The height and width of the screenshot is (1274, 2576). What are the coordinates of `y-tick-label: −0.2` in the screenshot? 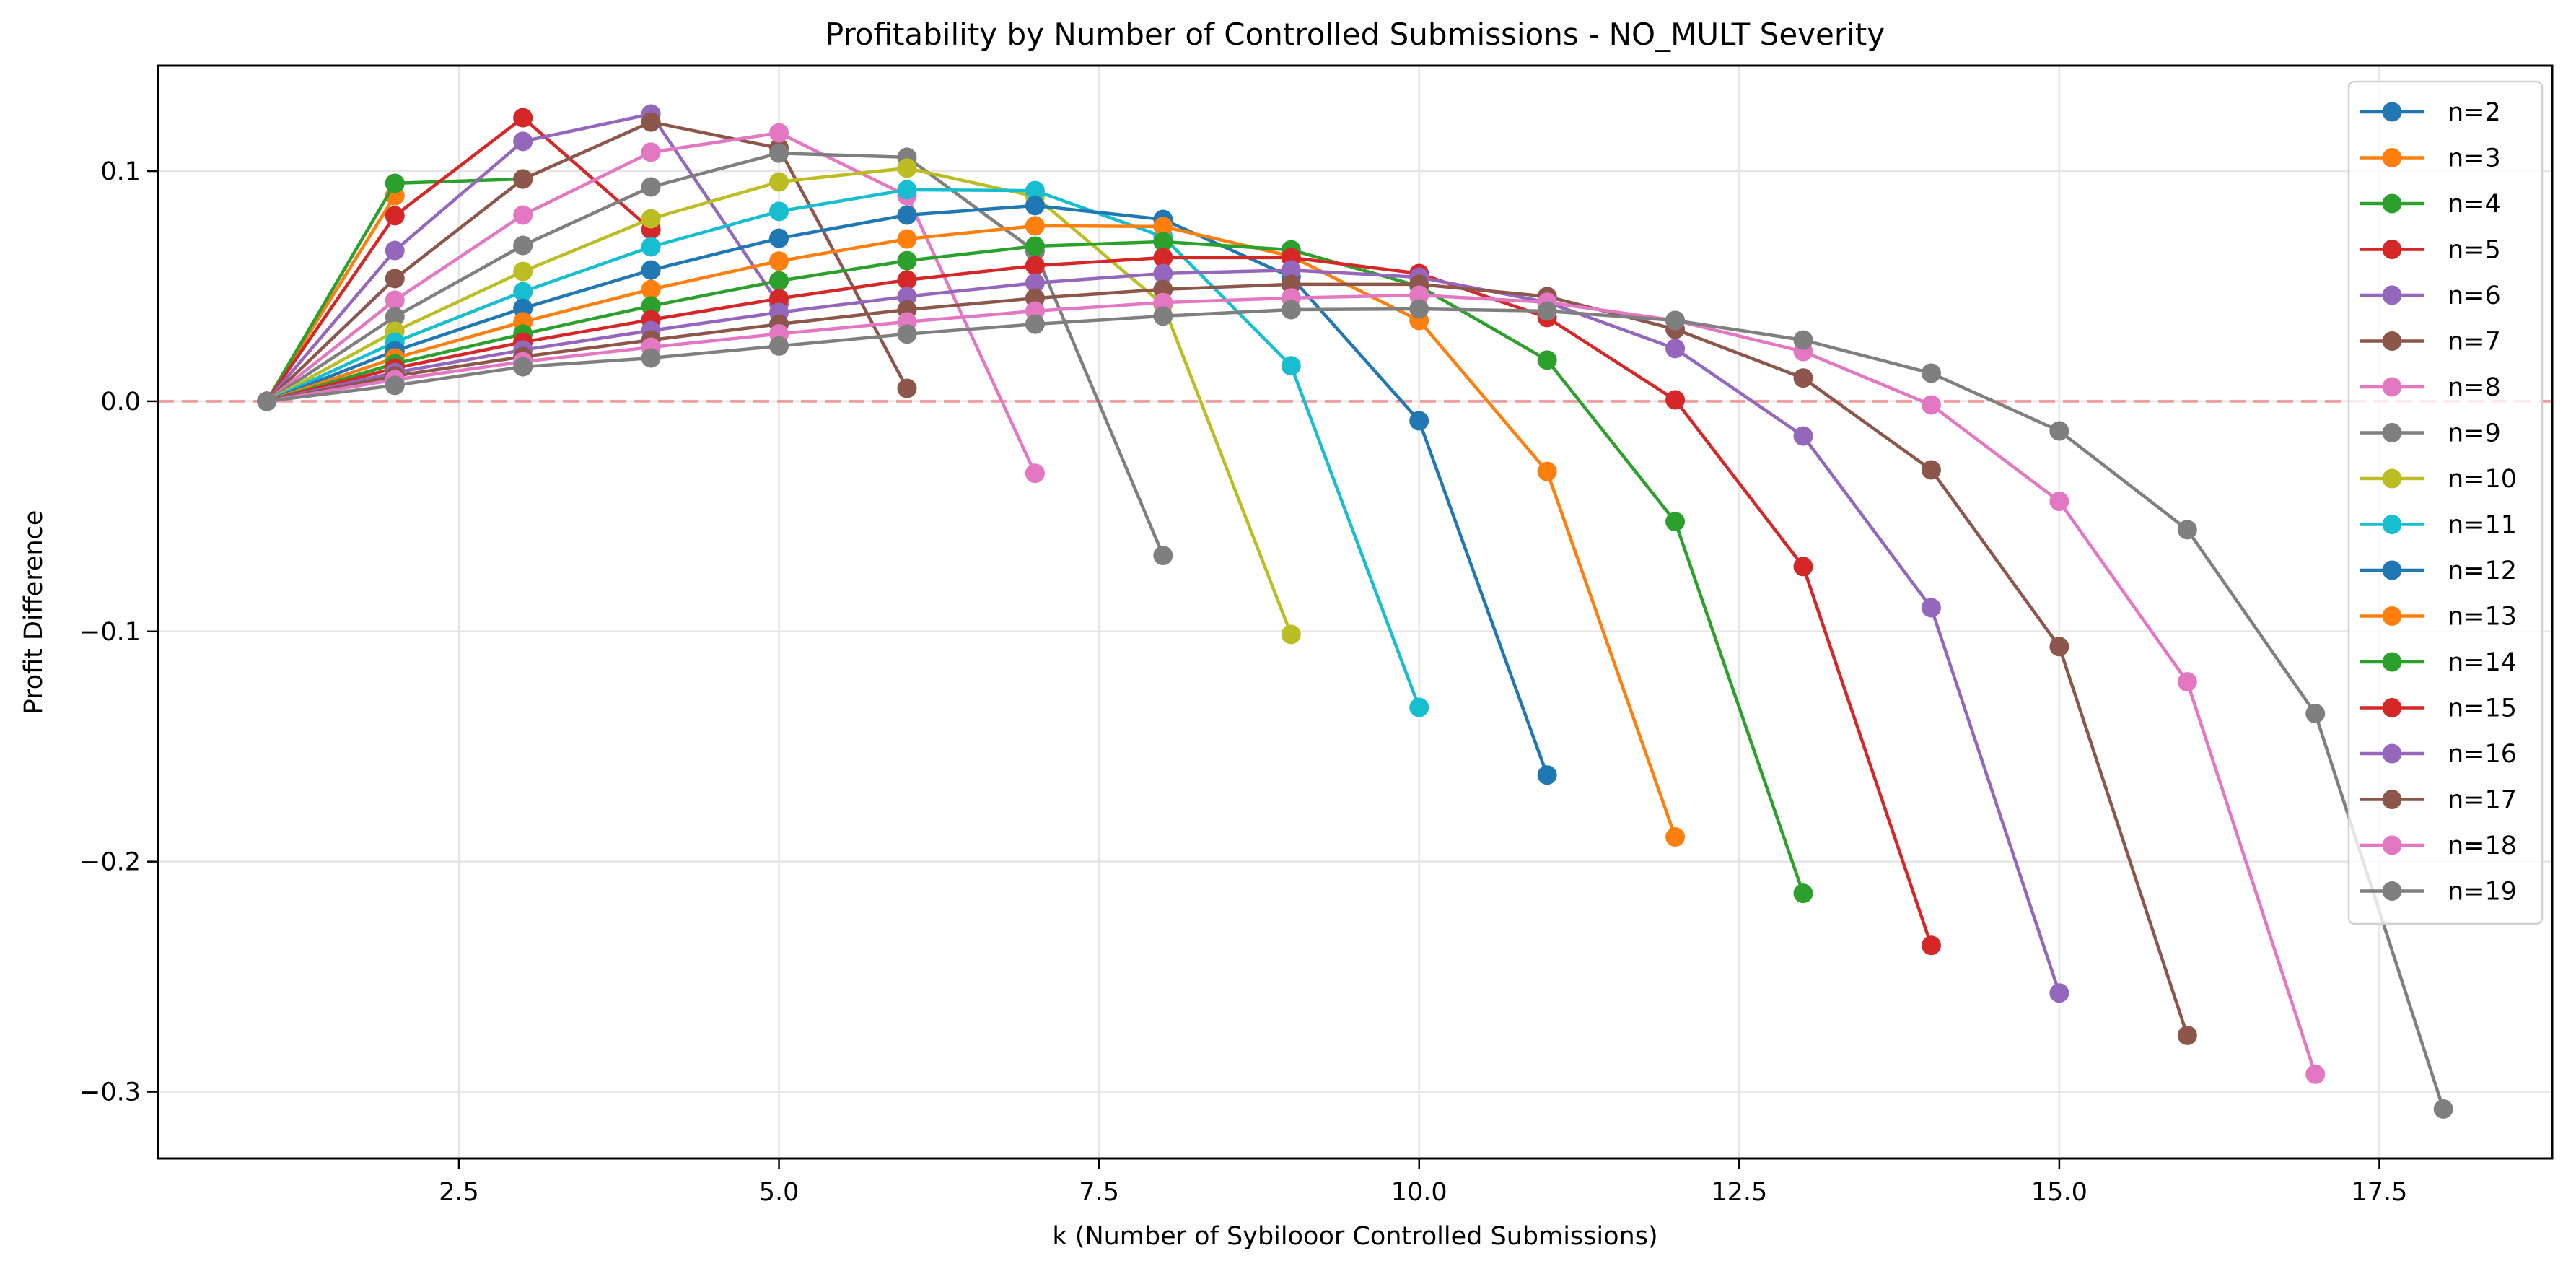 It's located at (110, 862).